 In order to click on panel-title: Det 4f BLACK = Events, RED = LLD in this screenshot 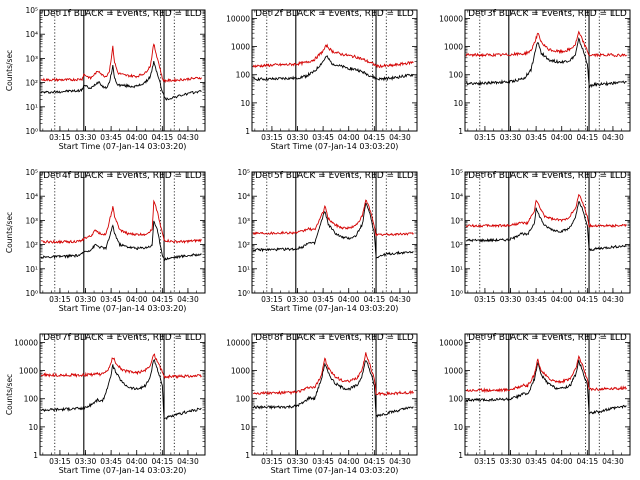, I will do `click(122, 176)`.